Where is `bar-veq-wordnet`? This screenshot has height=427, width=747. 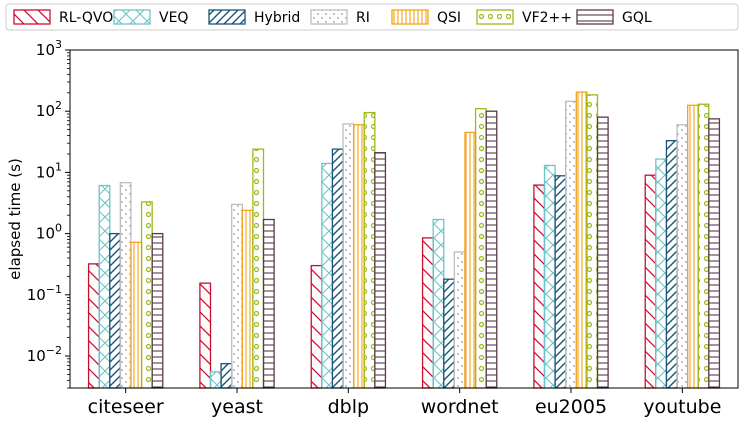 bar-veq-wordnet is located at coordinates (438, 303).